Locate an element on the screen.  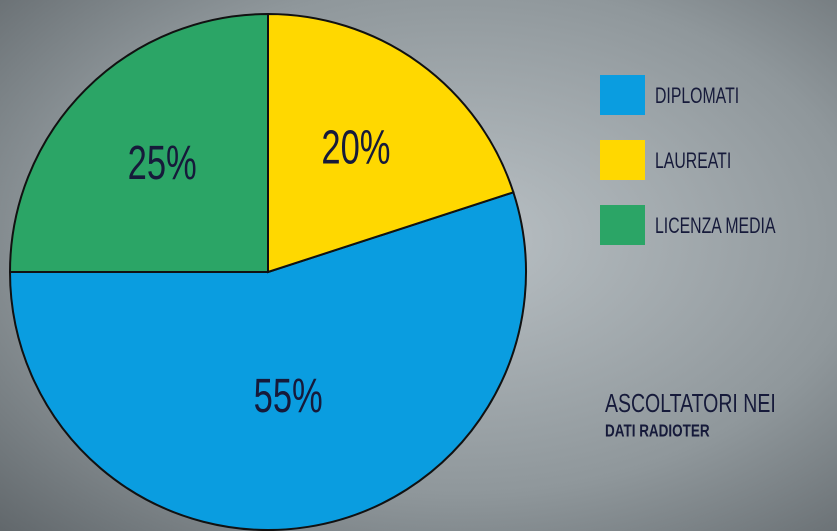
data-label: 25% is located at coordinates (162, 162).